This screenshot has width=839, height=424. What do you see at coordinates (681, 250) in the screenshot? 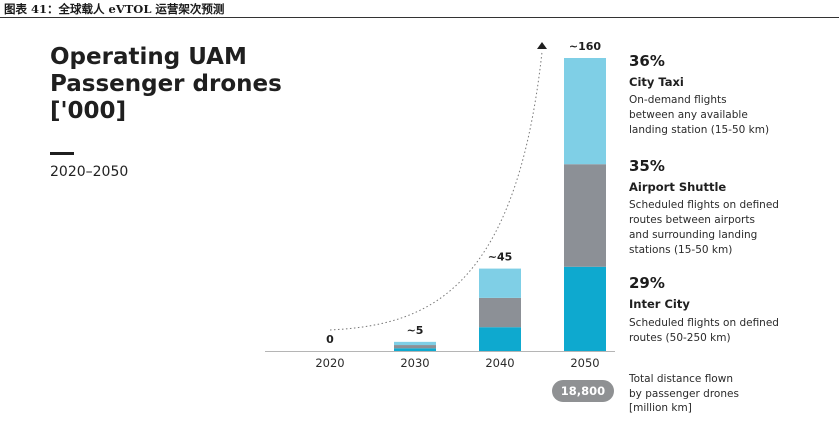
I see `airport-shuttle-desc-line: stations (15-50 km)` at bounding box center [681, 250].